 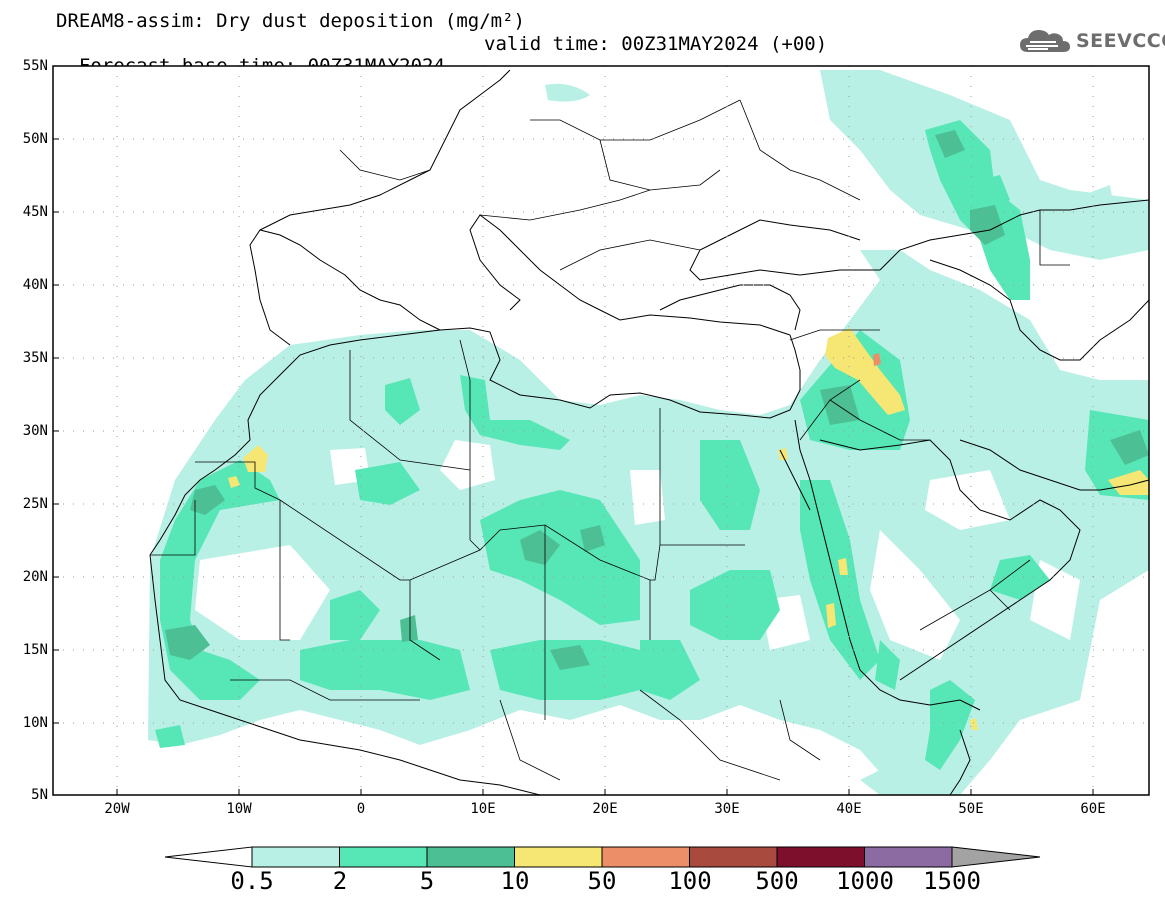 What do you see at coordinates (427, 881) in the screenshot?
I see `colorbar-label: 5` at bounding box center [427, 881].